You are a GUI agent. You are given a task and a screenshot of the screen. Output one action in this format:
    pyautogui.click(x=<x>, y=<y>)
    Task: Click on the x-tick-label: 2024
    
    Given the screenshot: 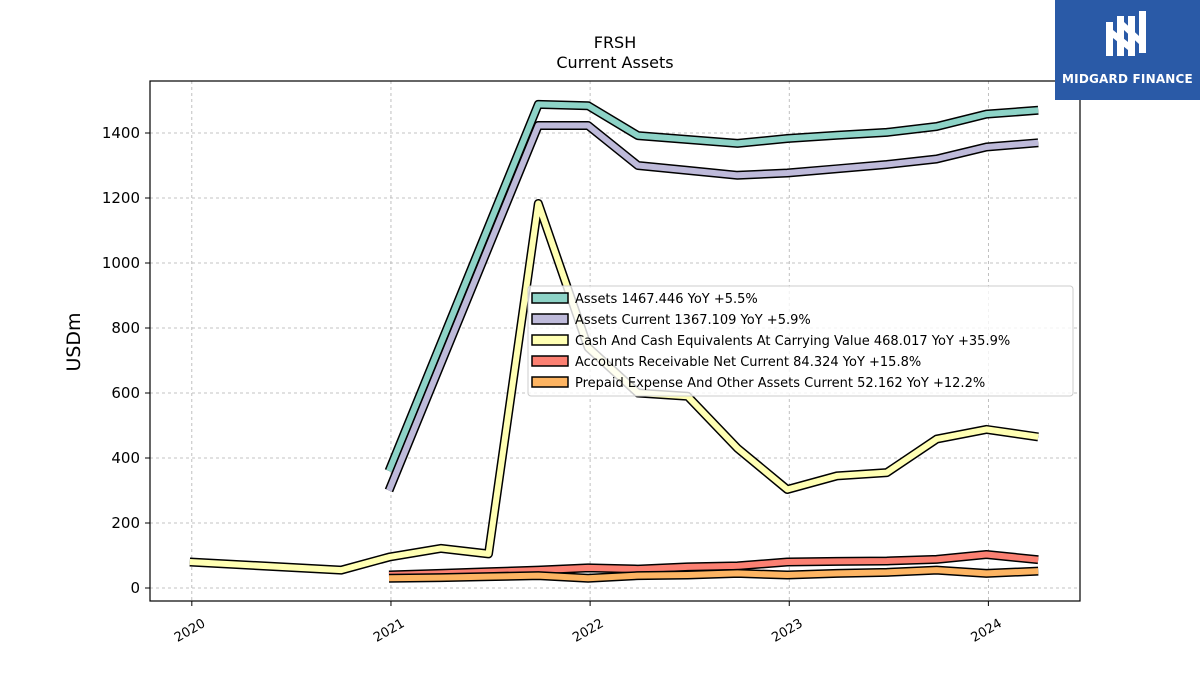 What is the action you would take?
    pyautogui.click(x=987, y=631)
    